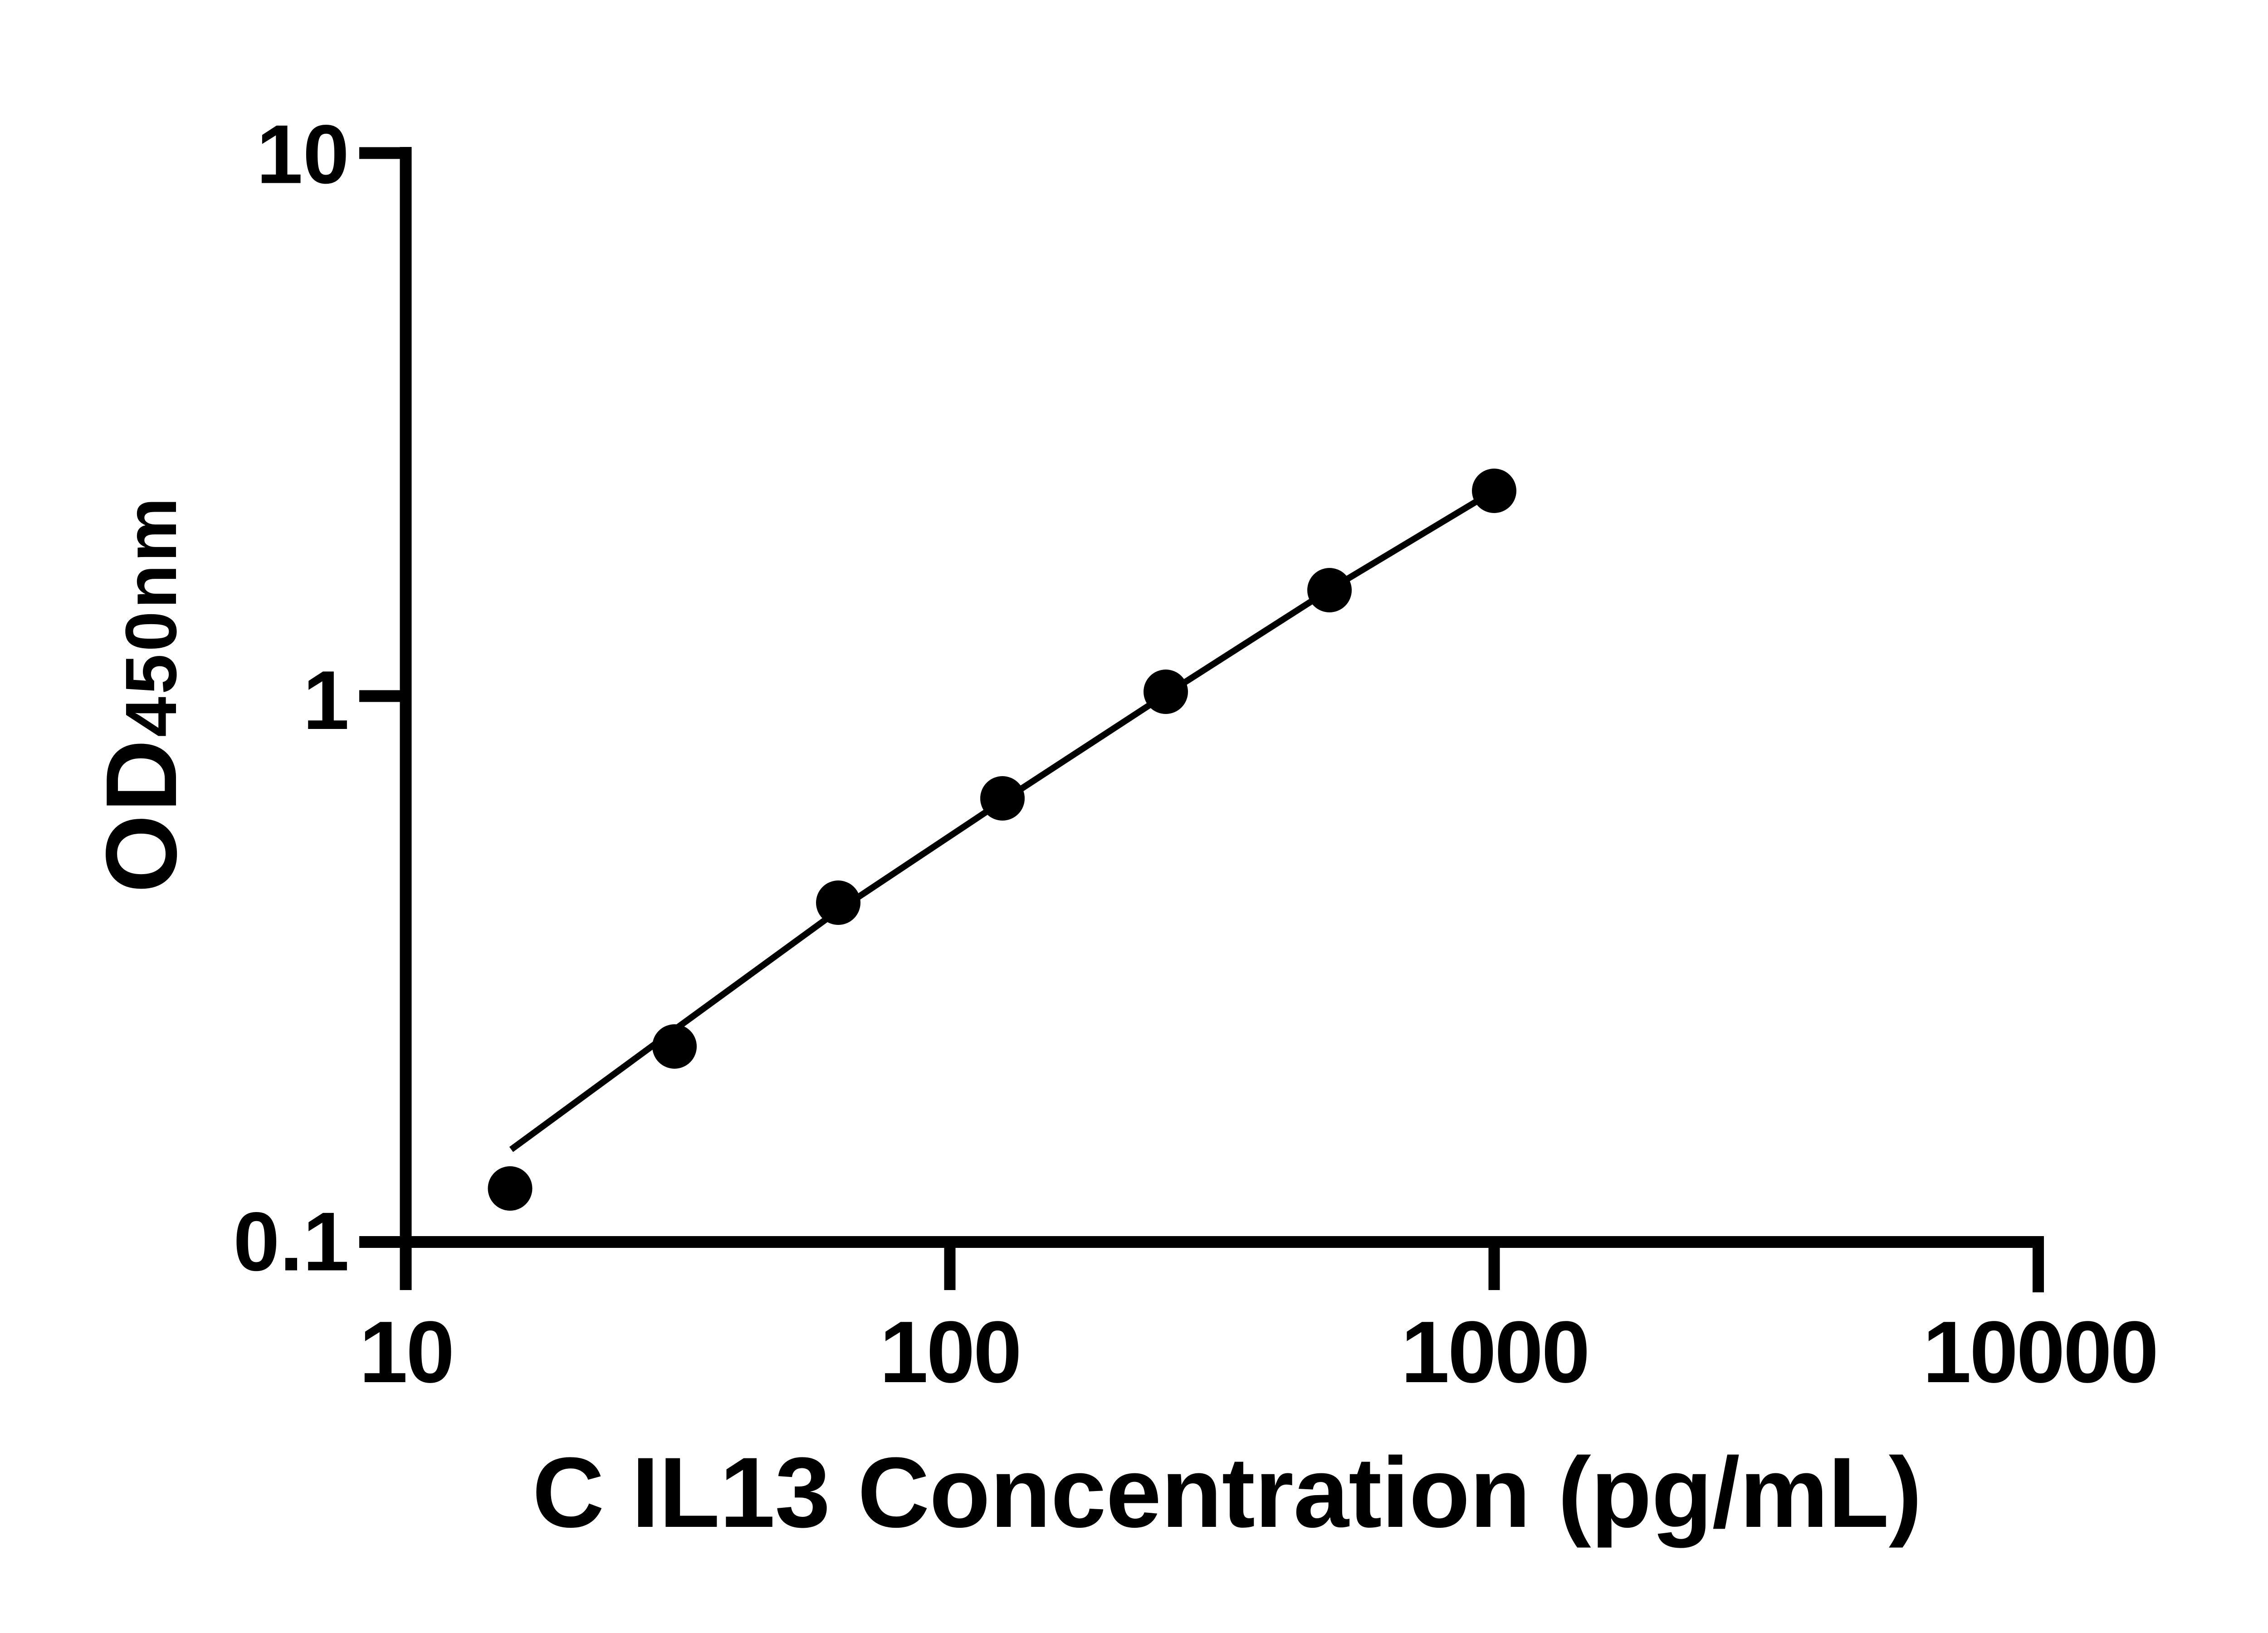 The height and width of the screenshot is (1633, 2268). What do you see at coordinates (1495, 1352) in the screenshot?
I see `svg-text: 1000` at bounding box center [1495, 1352].